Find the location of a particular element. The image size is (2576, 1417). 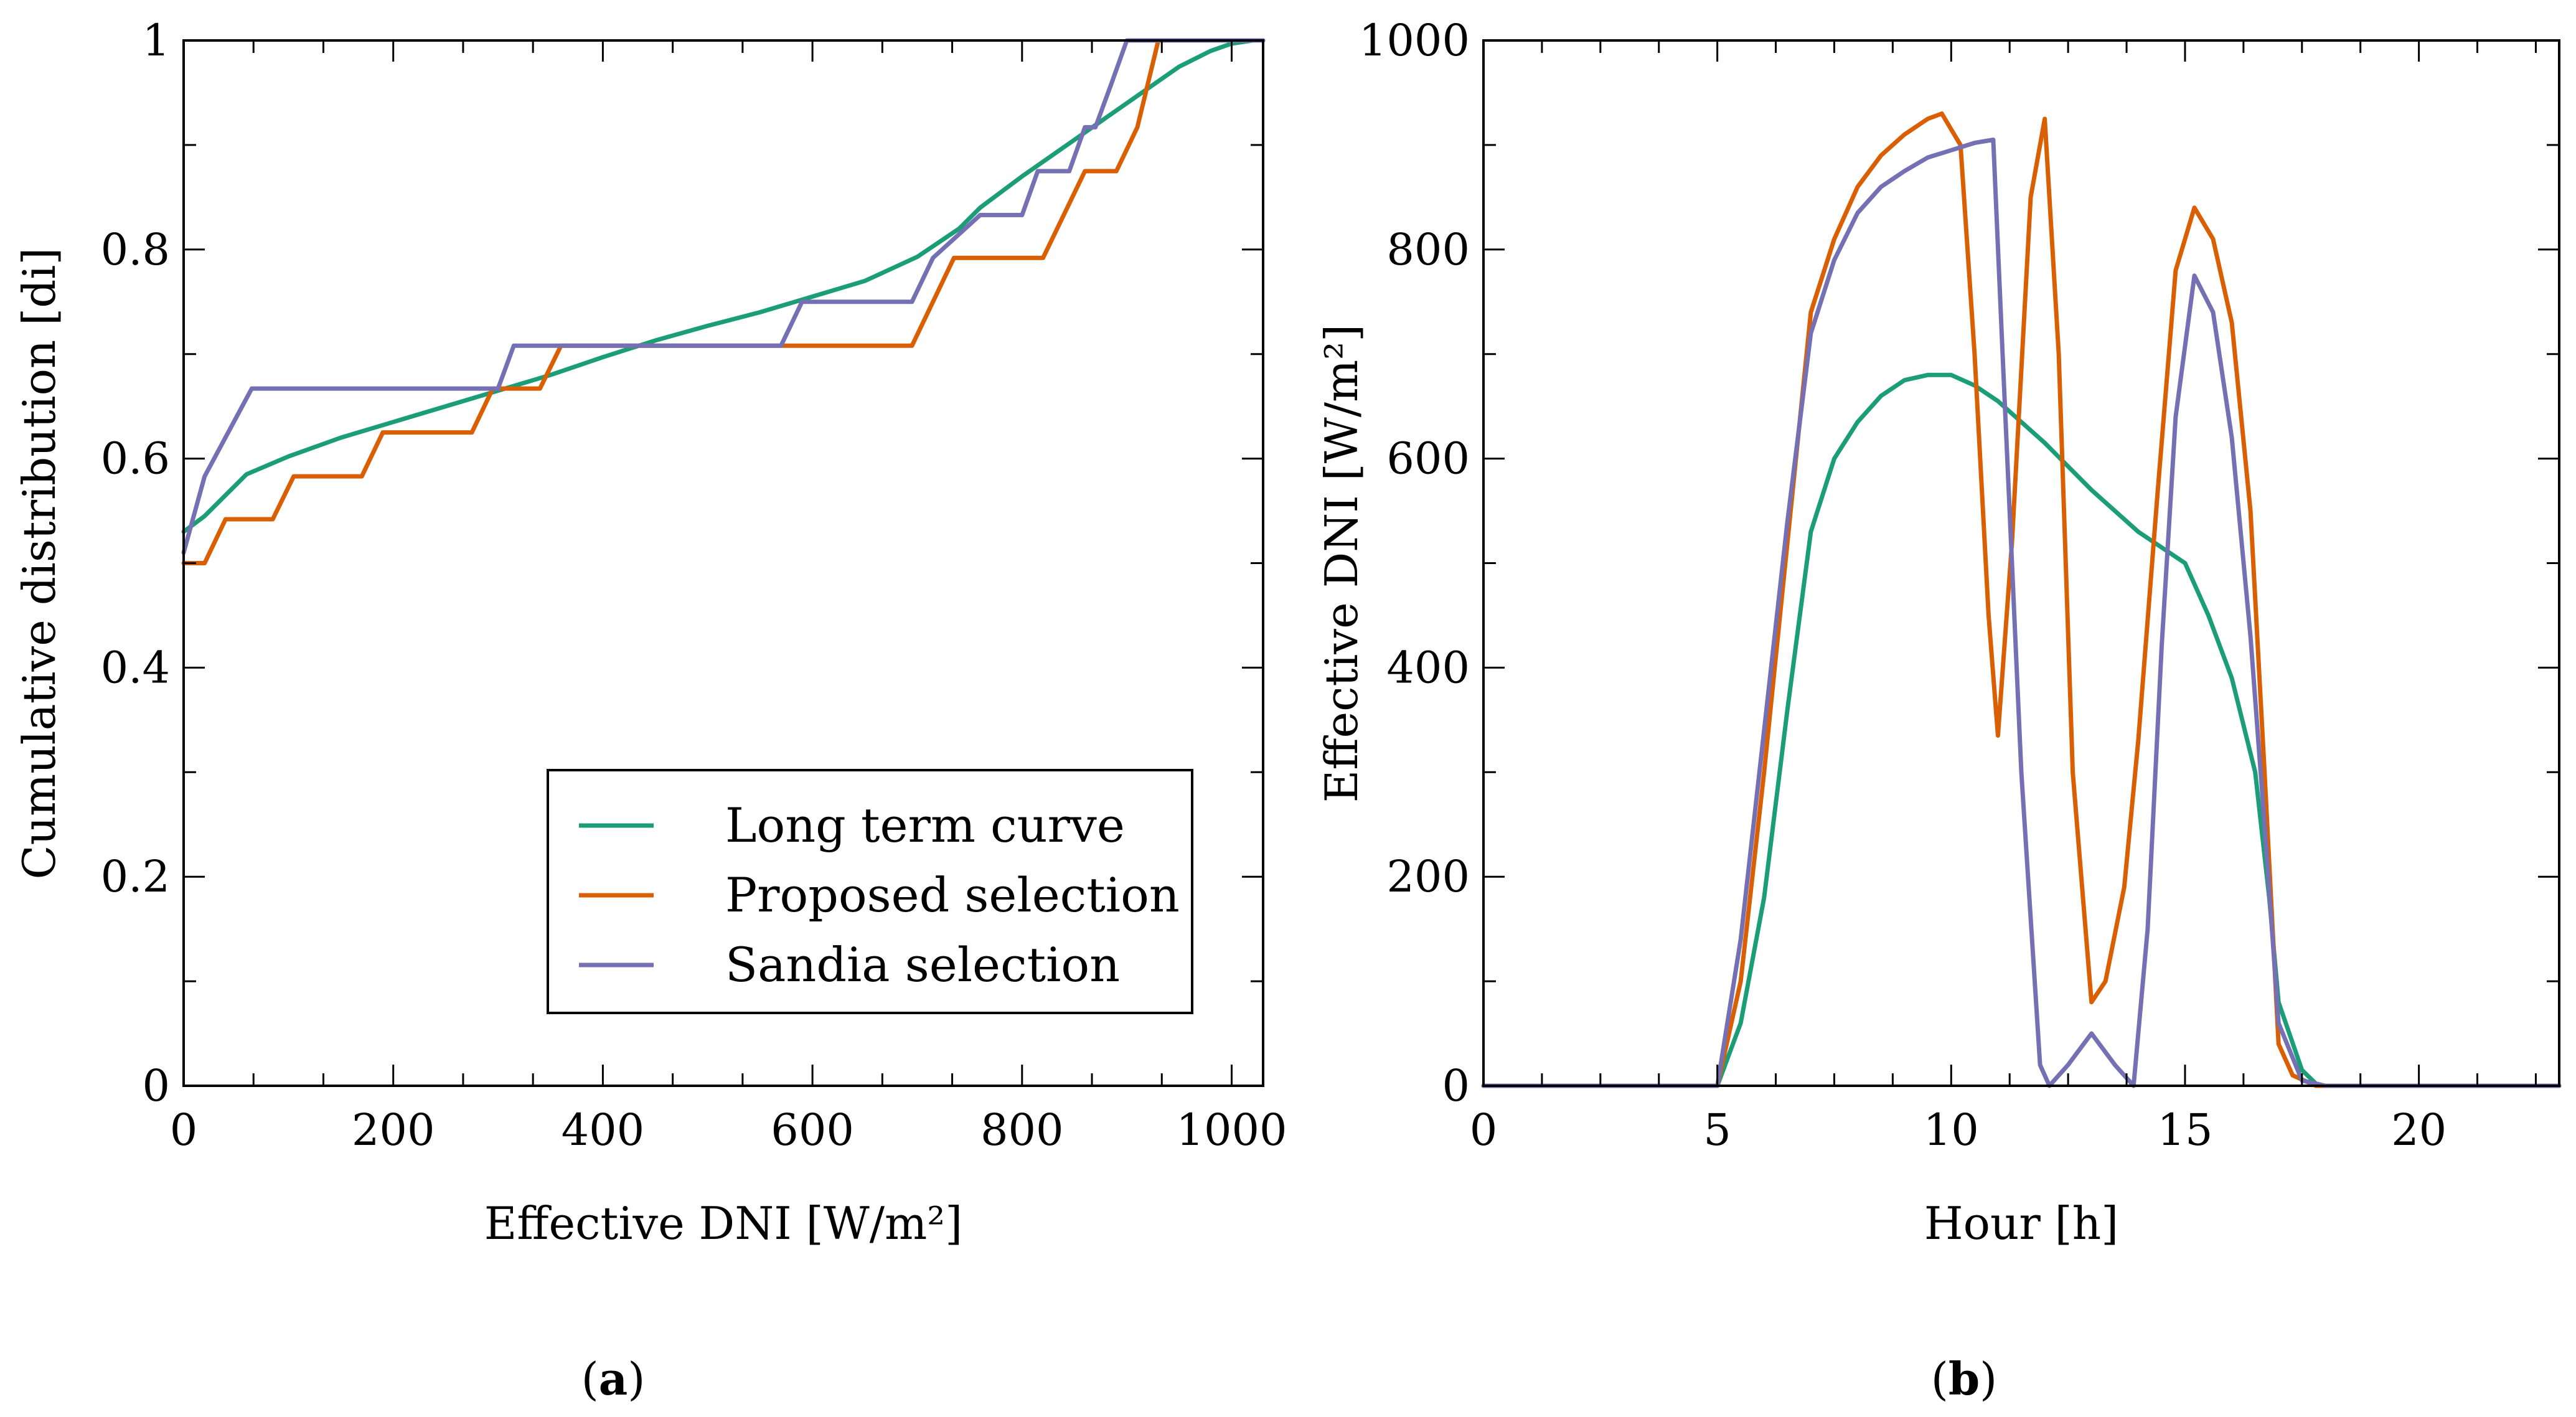

chart-a-x-tick-label: 800 is located at coordinates (1022, 1130).